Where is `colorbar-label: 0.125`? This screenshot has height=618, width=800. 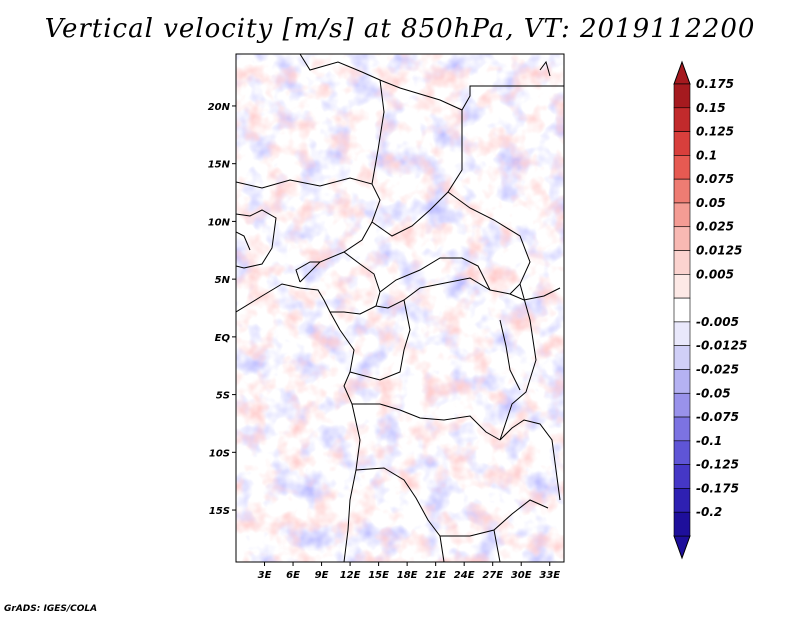 colorbar-label: 0.125 is located at coordinates (715, 132).